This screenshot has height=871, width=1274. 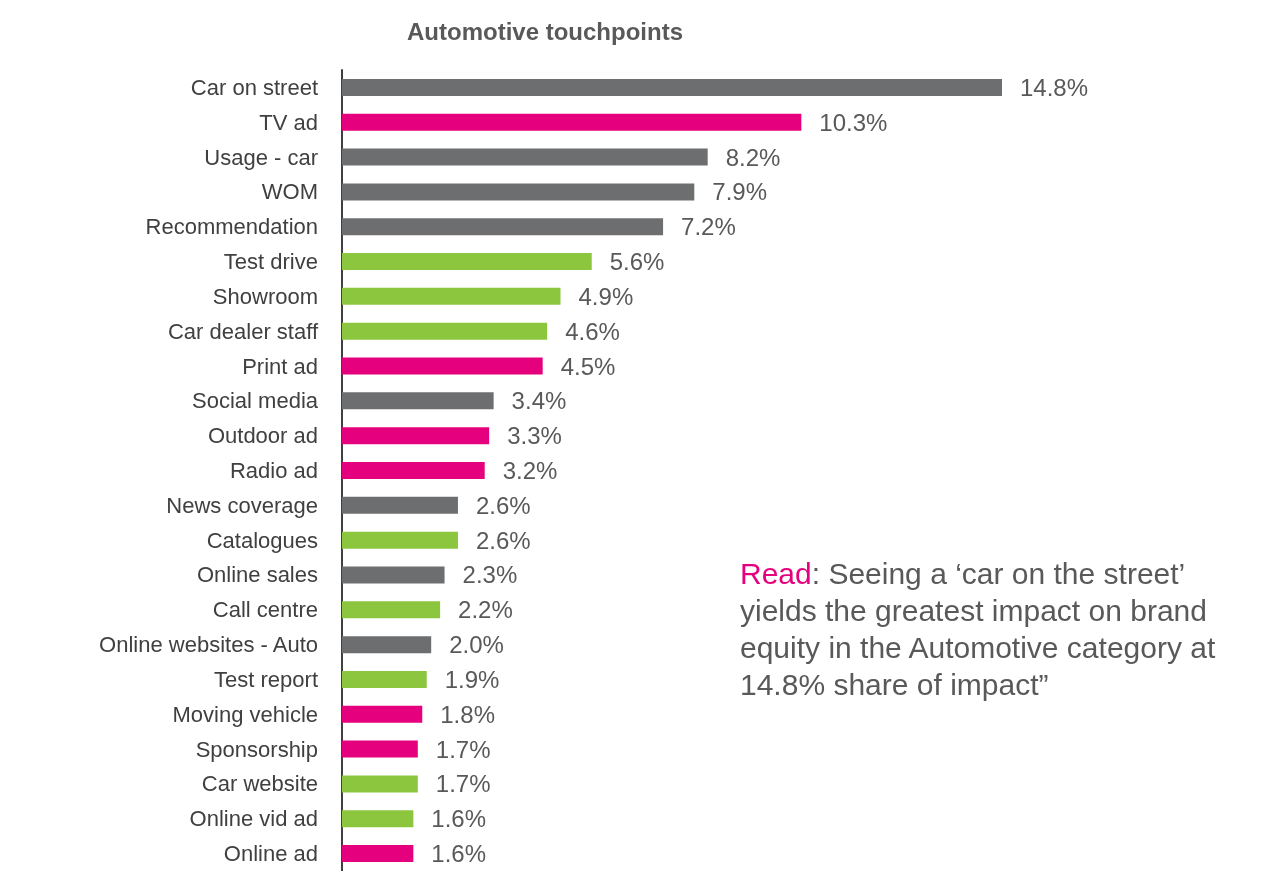 What do you see at coordinates (753, 157) in the screenshot?
I see `data-label: 8.2%` at bounding box center [753, 157].